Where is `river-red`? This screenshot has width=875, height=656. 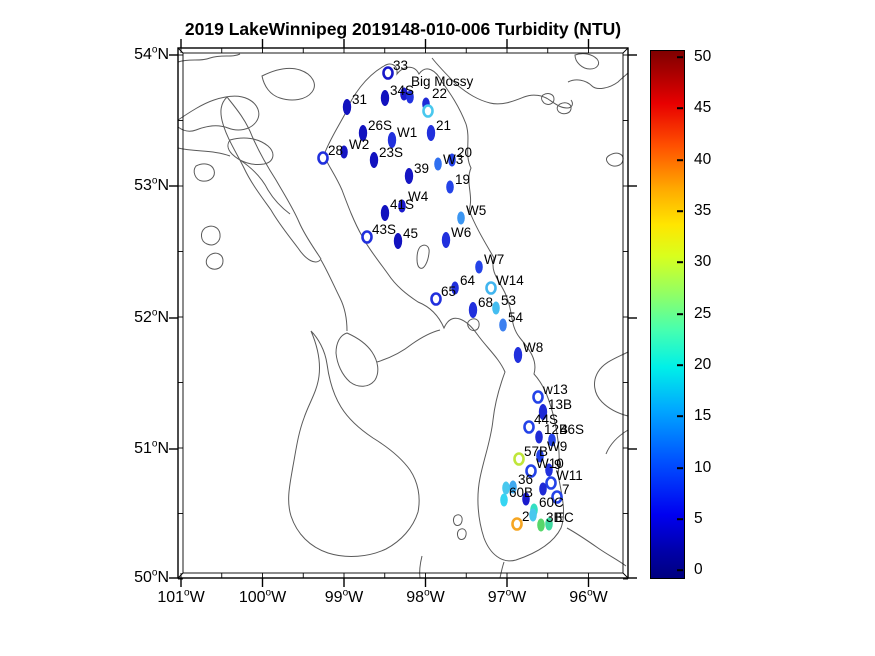 river-red is located at coordinates (502, 570).